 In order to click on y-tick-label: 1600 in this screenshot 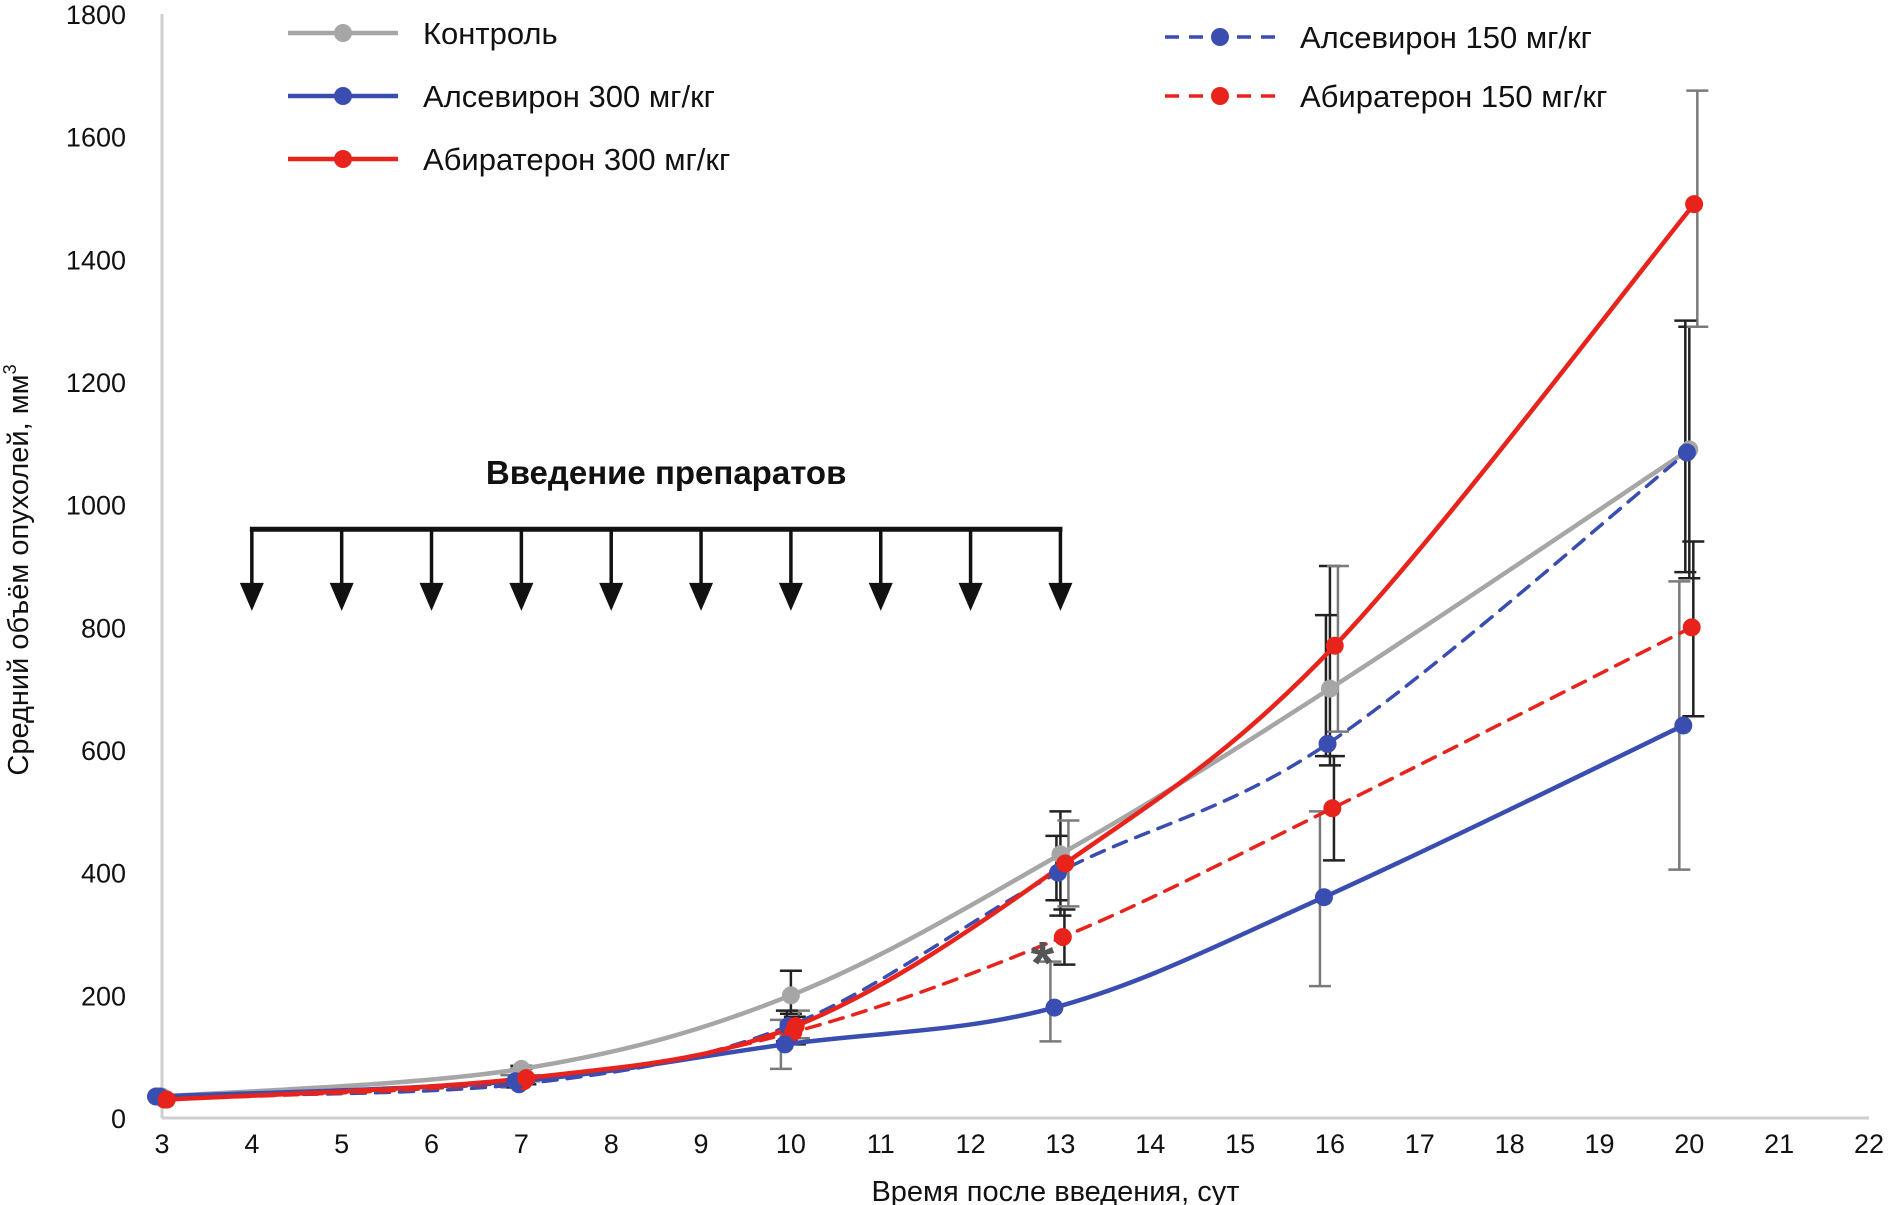, I will do `click(96, 138)`.